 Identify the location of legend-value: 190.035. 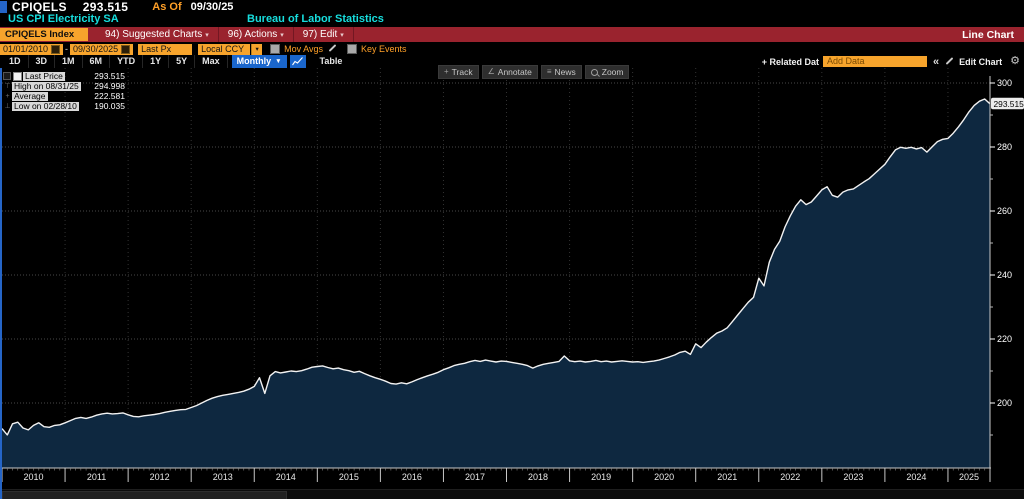
(109, 105).